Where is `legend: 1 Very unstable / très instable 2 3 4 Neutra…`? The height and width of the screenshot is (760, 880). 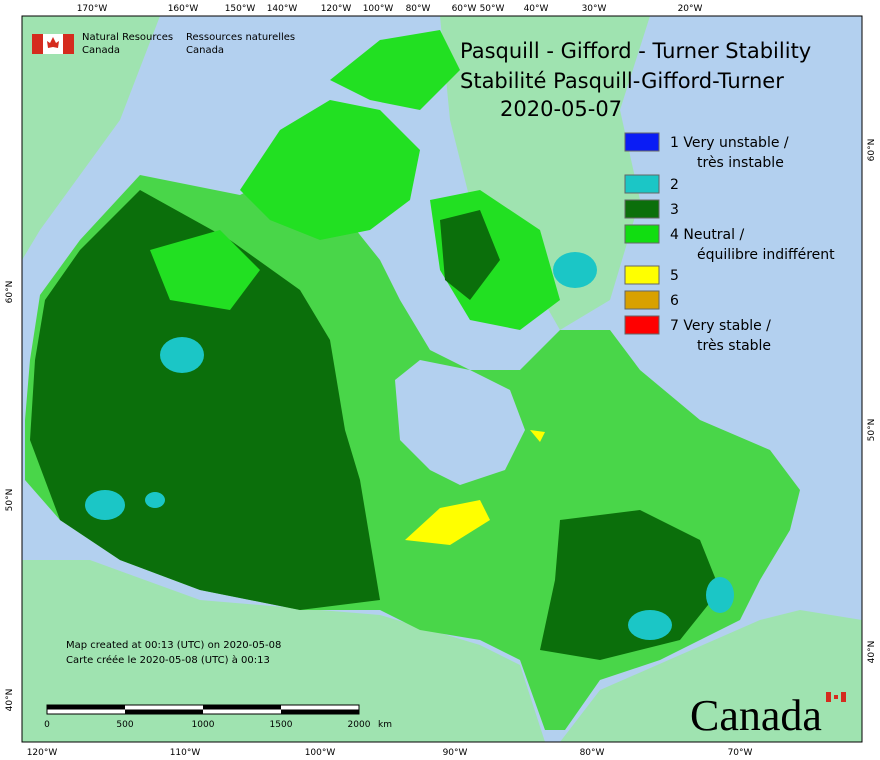 legend: 1 Very unstable / très instable 2 3 4 Neutra… is located at coordinates (729, 243).